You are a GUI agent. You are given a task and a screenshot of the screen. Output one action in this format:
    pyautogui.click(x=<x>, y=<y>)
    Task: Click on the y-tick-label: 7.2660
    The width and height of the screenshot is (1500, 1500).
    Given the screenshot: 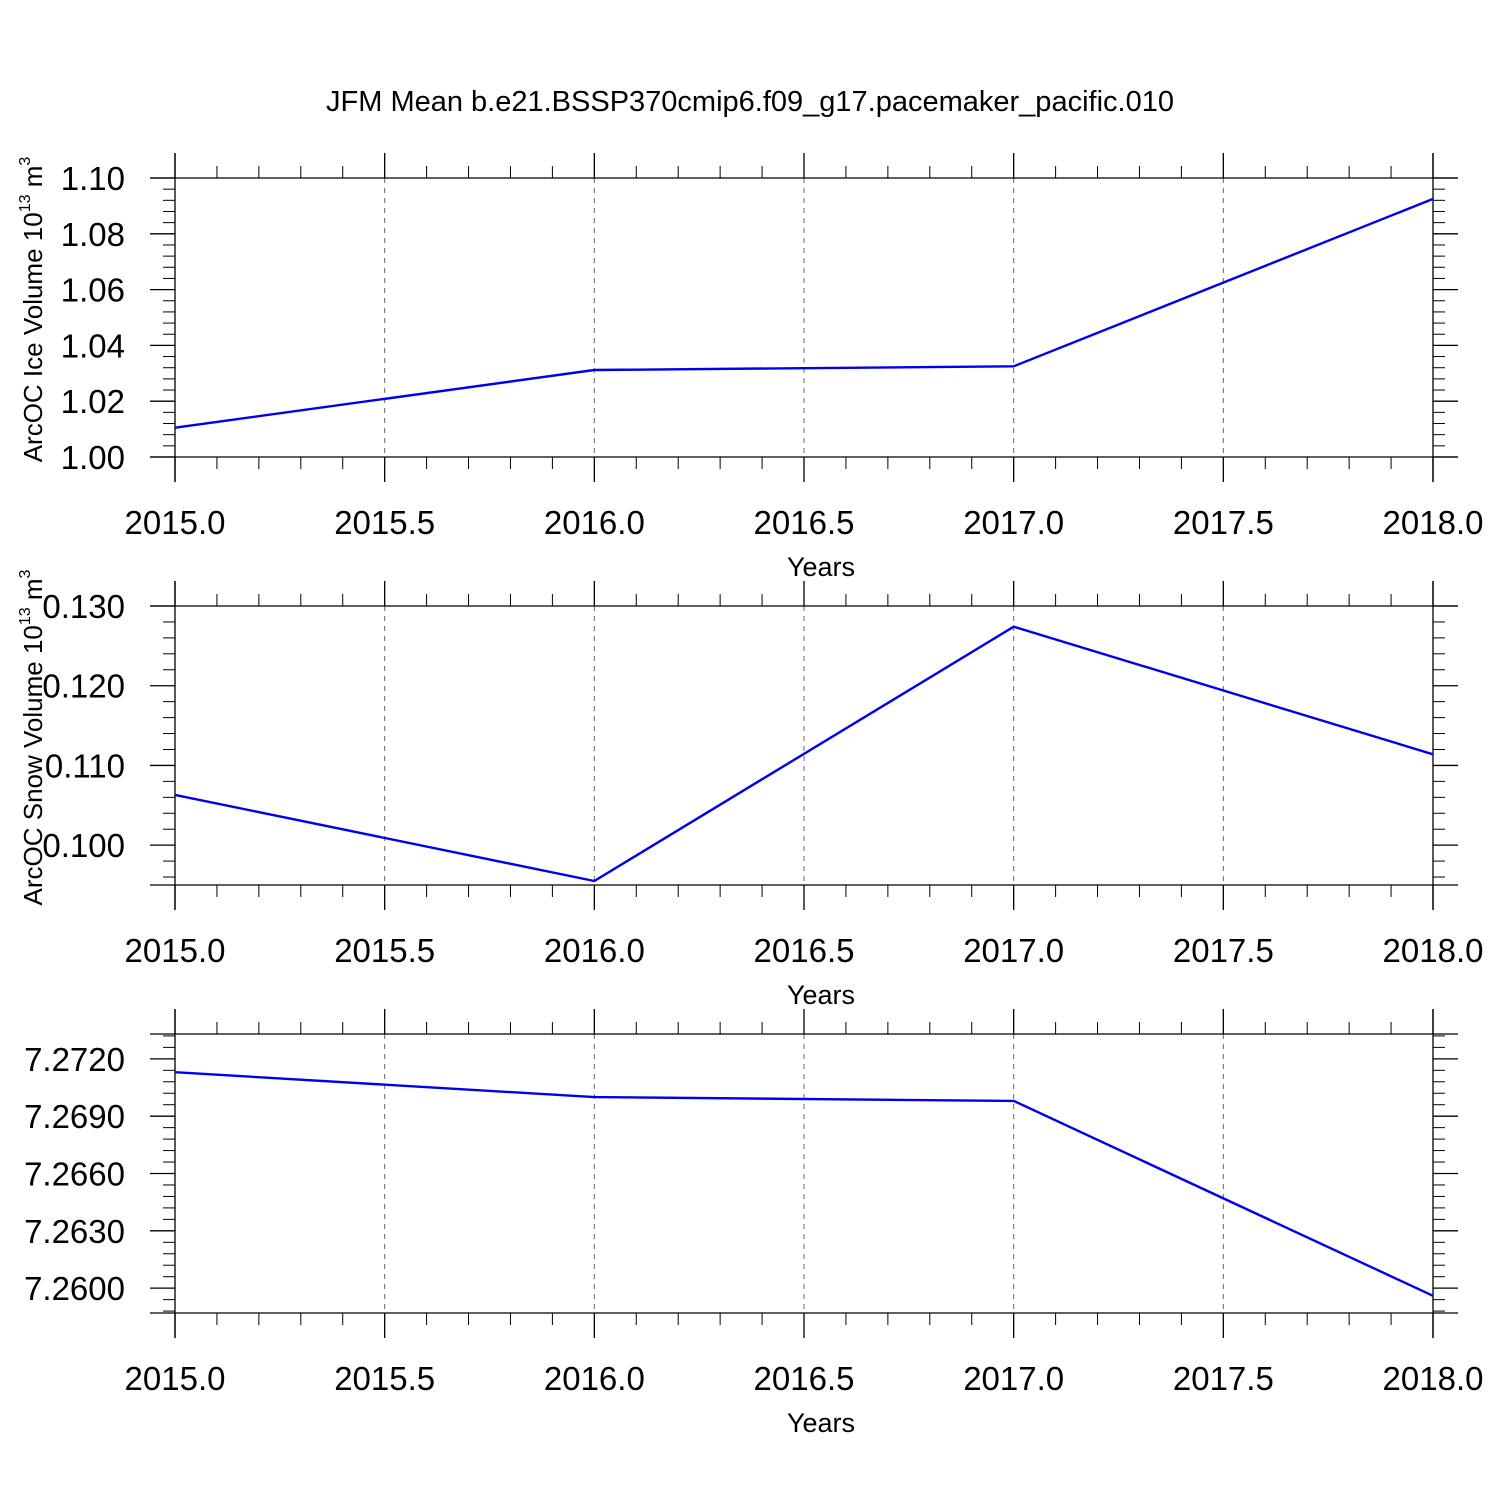 What is the action you would take?
    pyautogui.click(x=74, y=1174)
    